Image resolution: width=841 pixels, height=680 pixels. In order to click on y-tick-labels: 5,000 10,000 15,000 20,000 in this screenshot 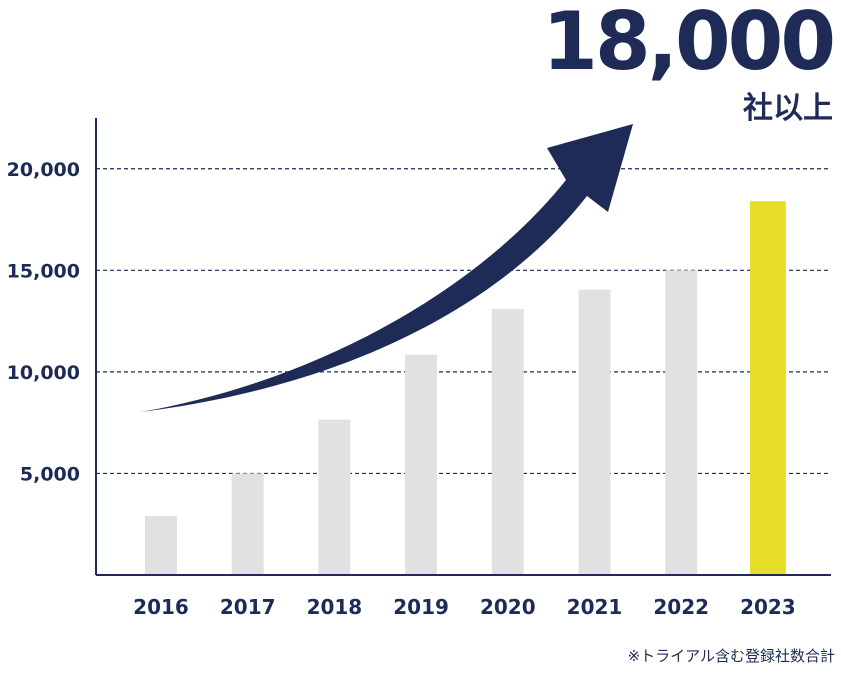, I will do `click(43, 322)`.